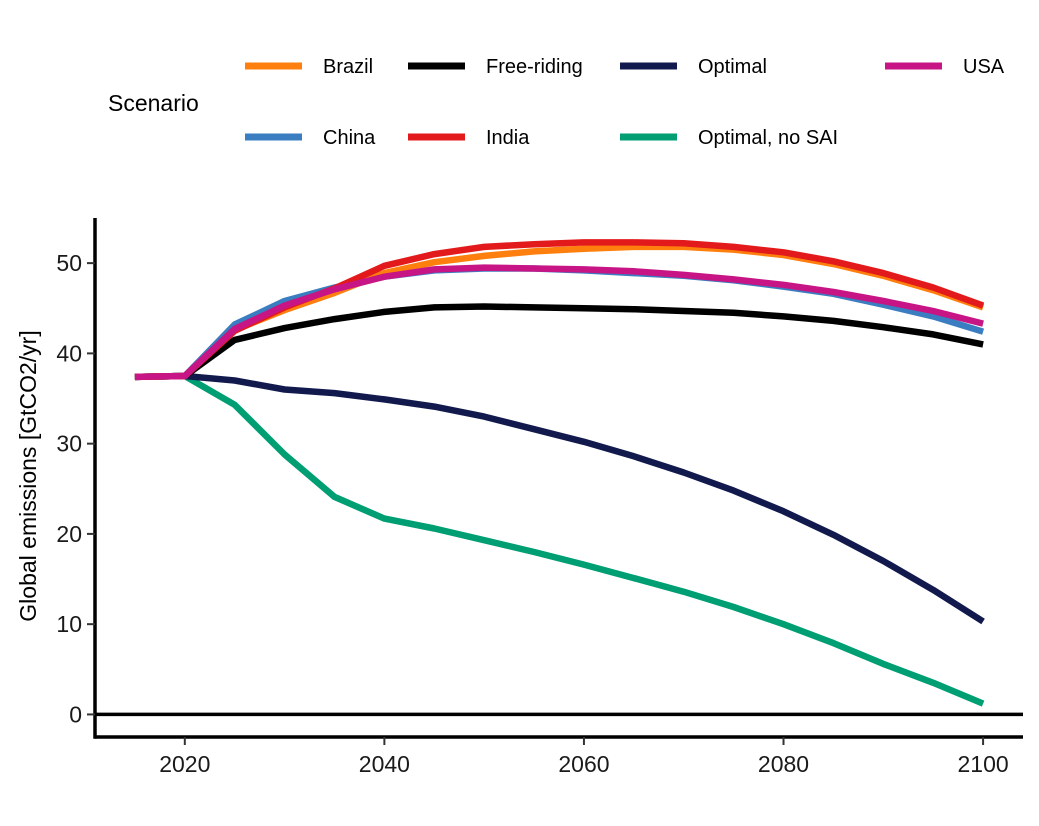 The height and width of the screenshot is (826, 1039). What do you see at coordinates (349, 138) in the screenshot?
I see `legend-label: China` at bounding box center [349, 138].